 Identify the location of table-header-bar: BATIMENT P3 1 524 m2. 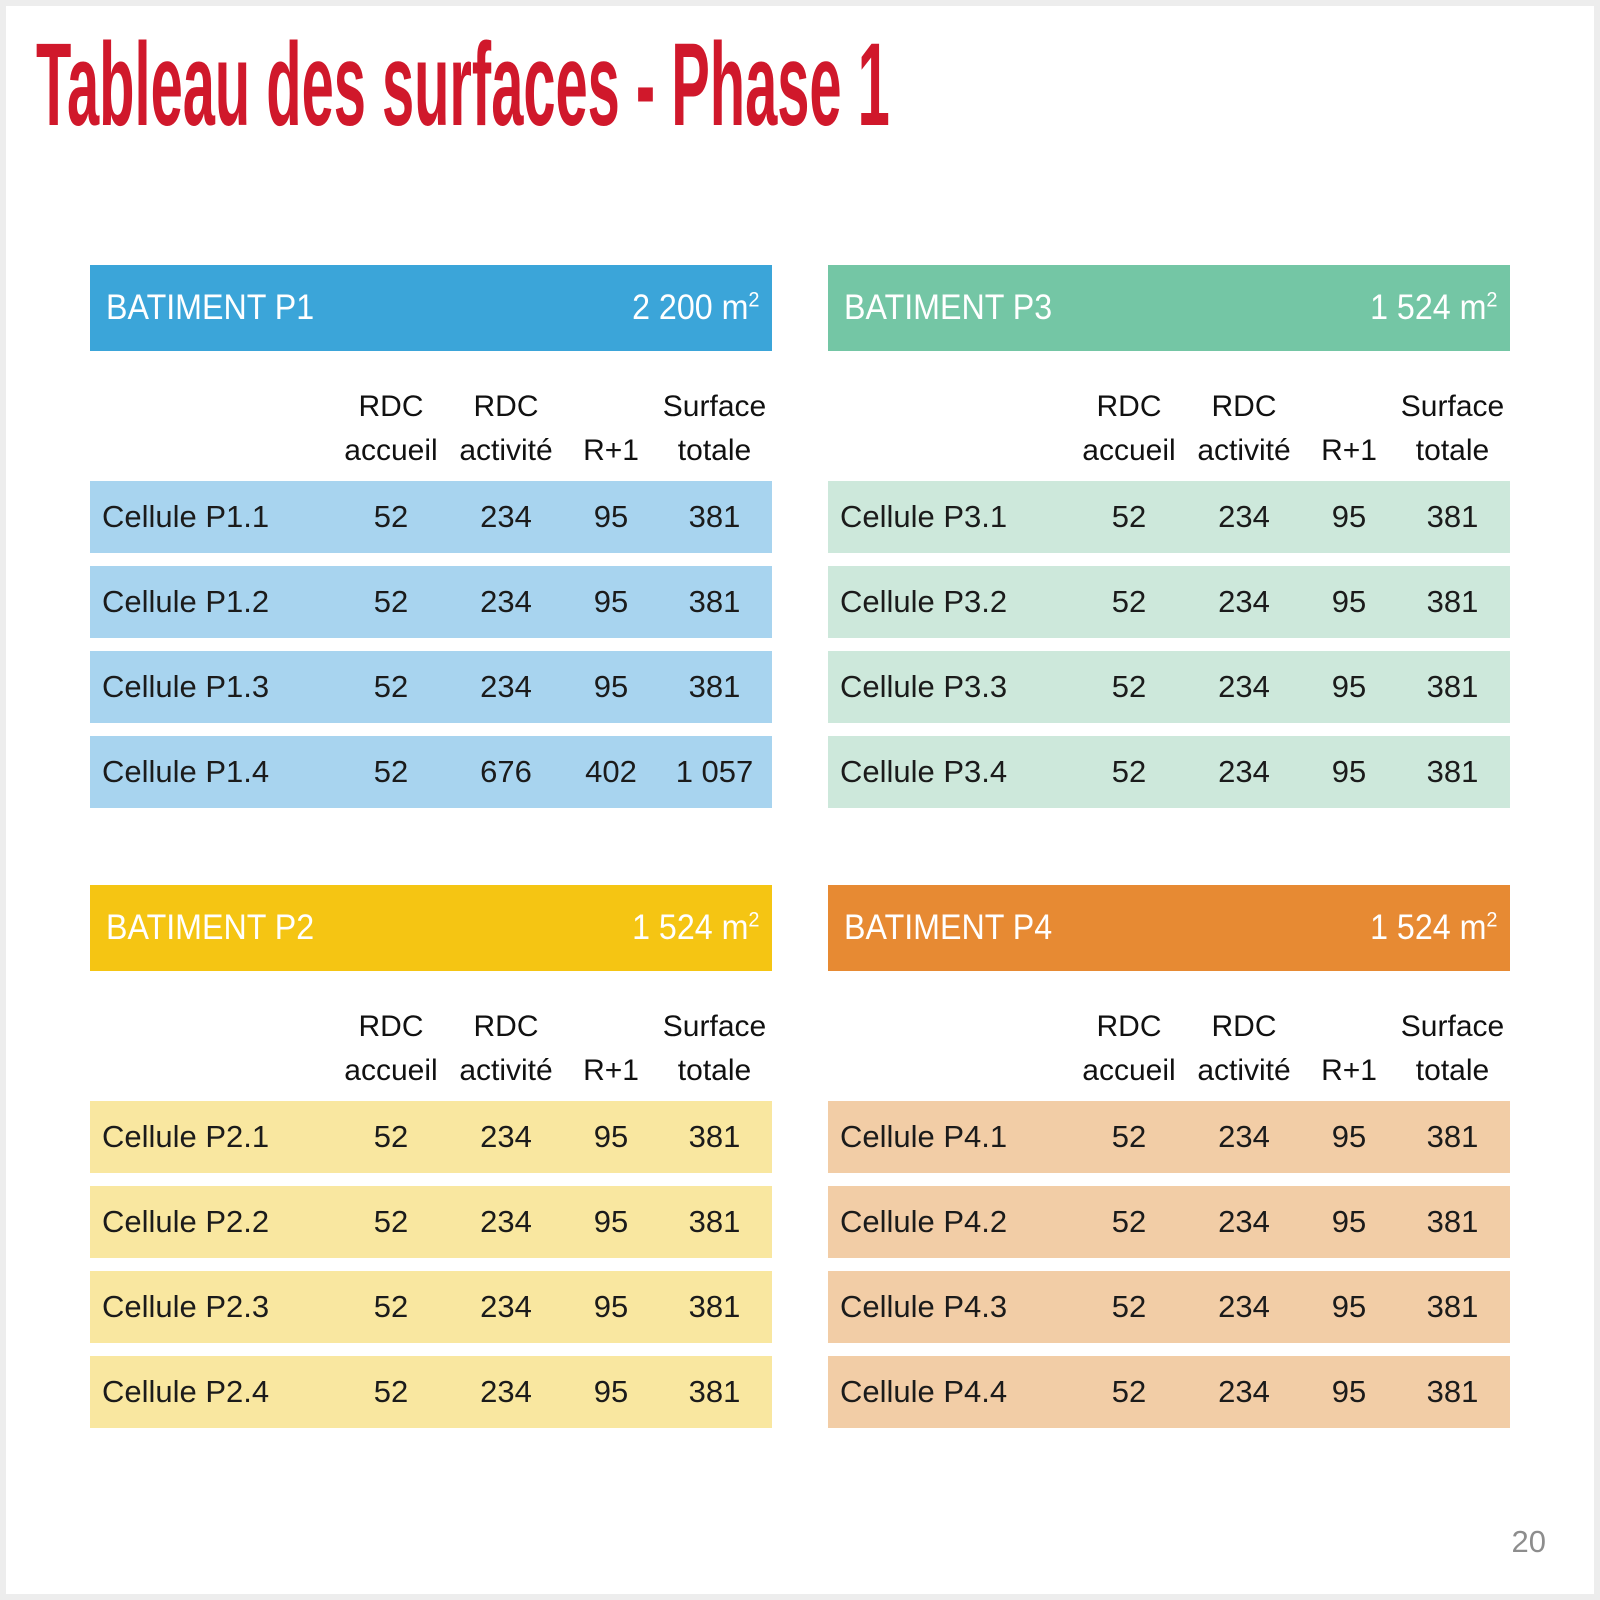
(1169, 308).